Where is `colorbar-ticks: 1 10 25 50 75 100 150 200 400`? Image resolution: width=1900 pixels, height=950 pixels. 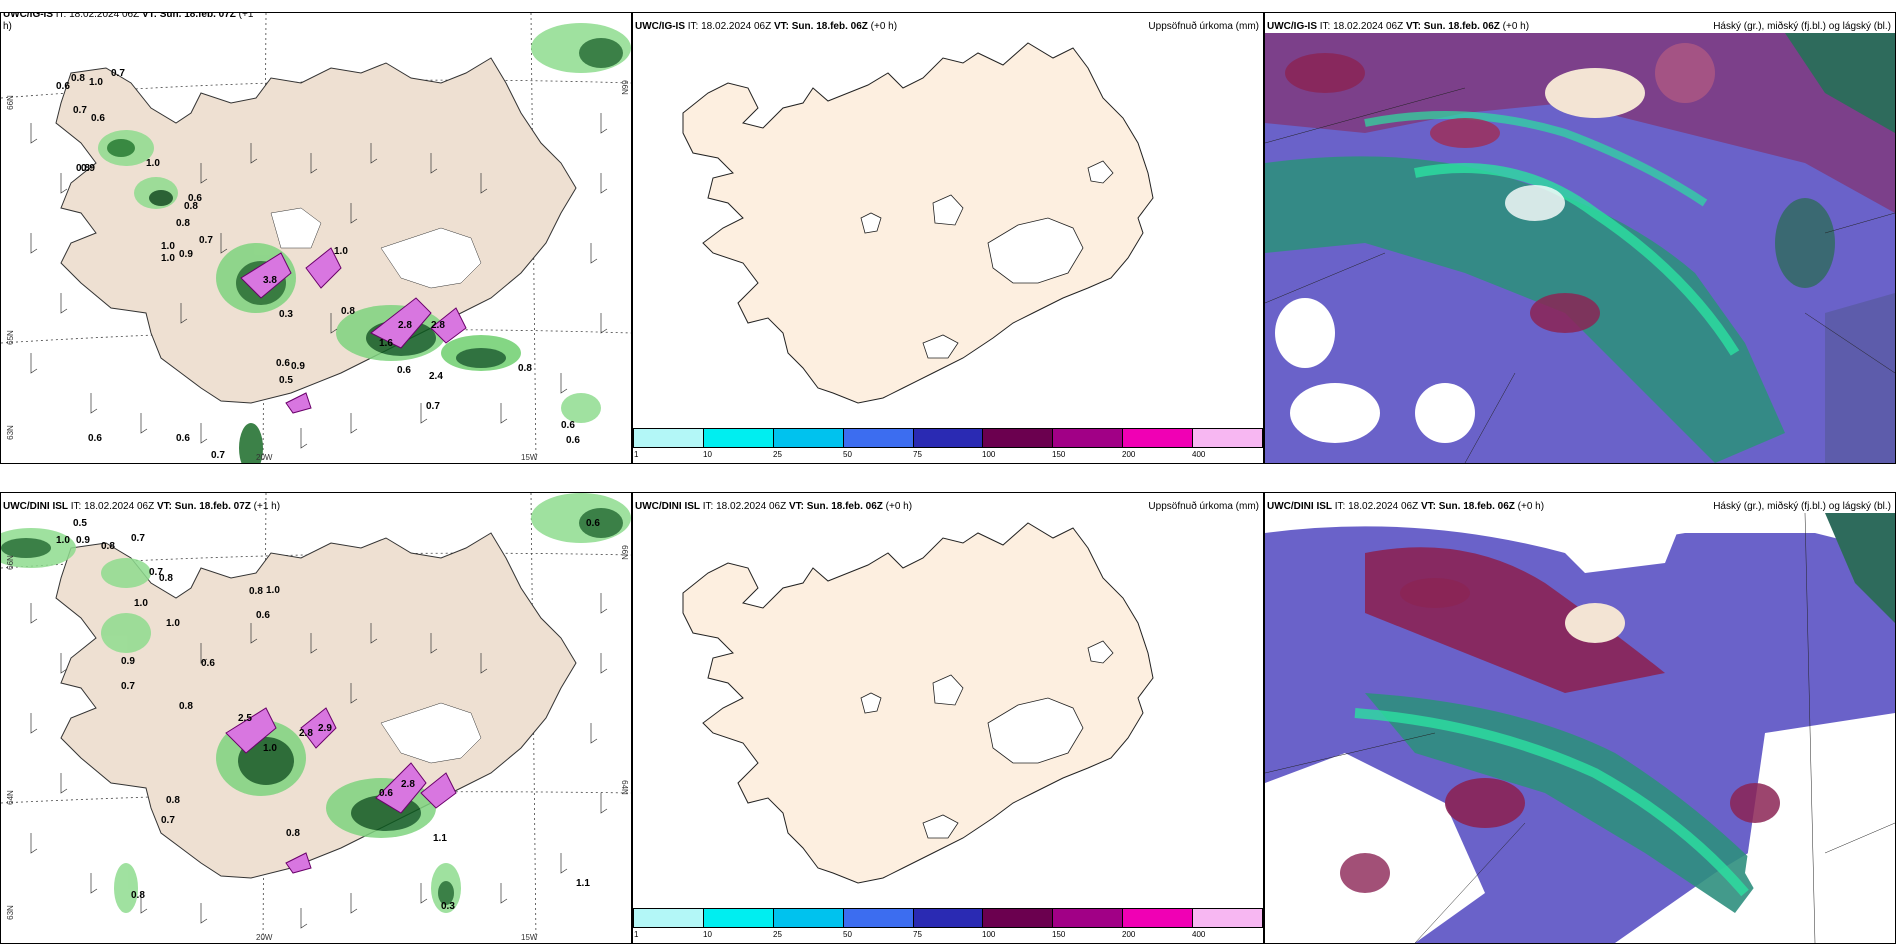
colorbar-ticks: 1 10 25 50 75 100 150 200 400 is located at coordinates (947, 455).